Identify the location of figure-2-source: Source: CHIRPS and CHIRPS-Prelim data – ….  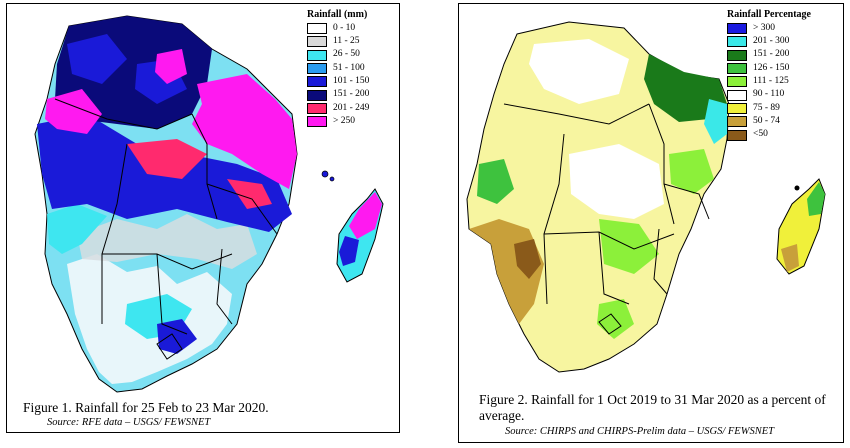
(639, 431).